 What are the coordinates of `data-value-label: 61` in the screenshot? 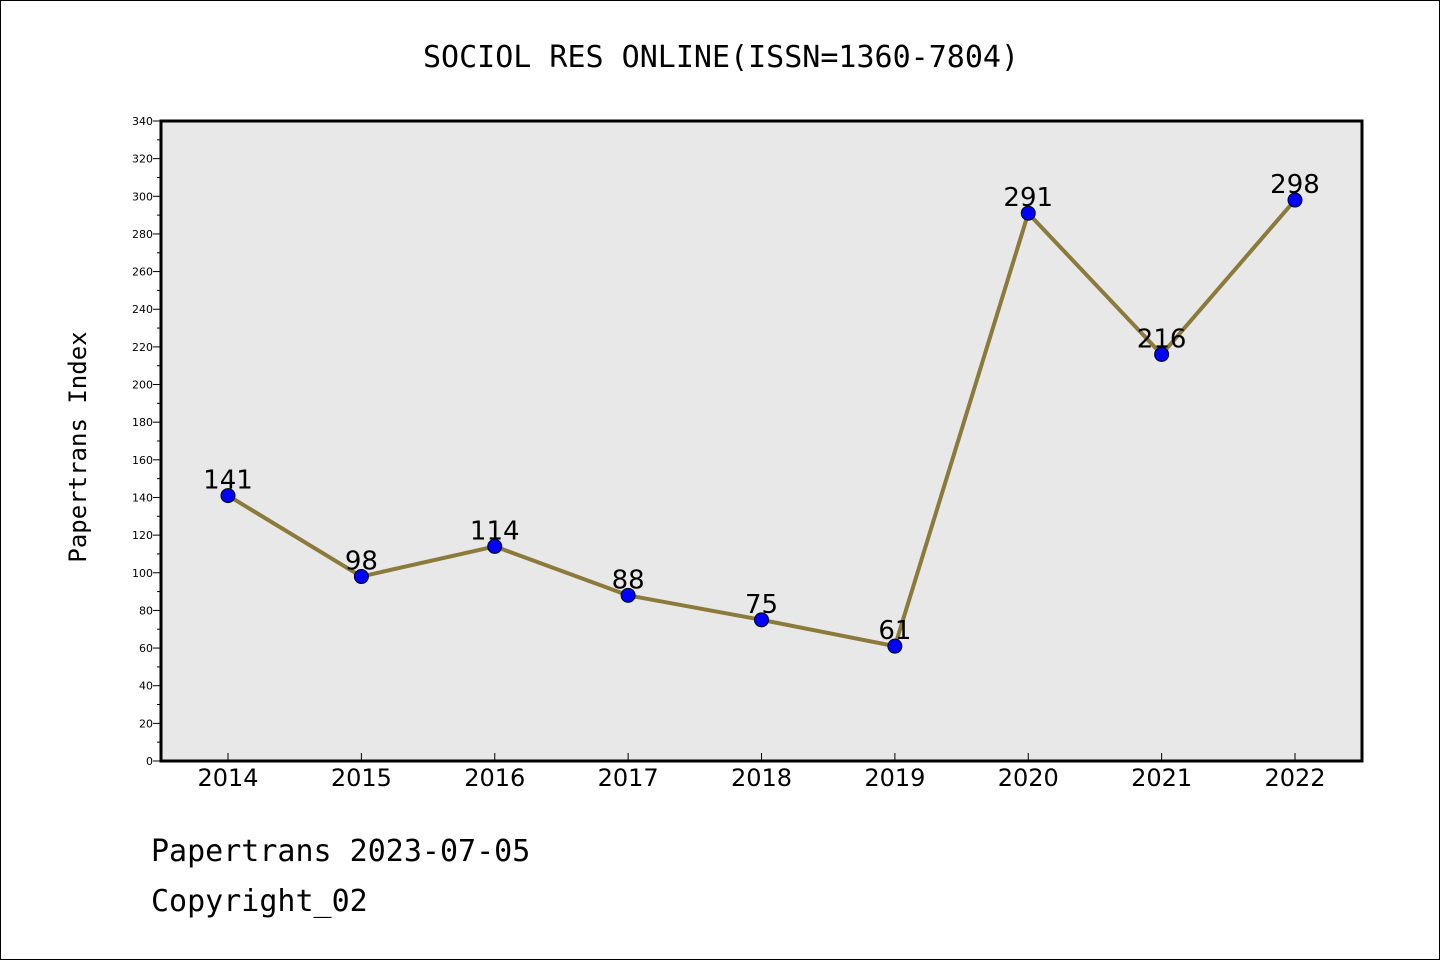 It's located at (894, 631).